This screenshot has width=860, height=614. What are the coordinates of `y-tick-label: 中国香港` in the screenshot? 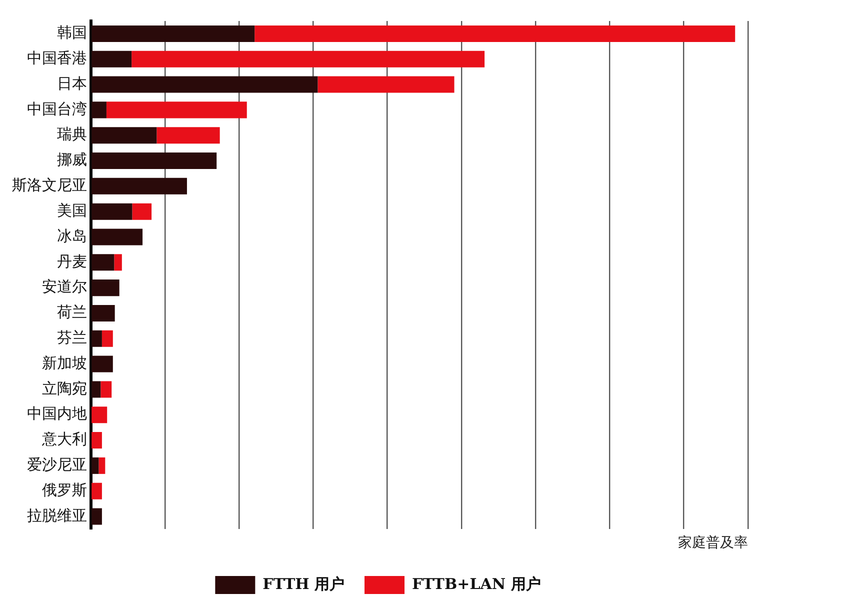 It's located at (57, 58).